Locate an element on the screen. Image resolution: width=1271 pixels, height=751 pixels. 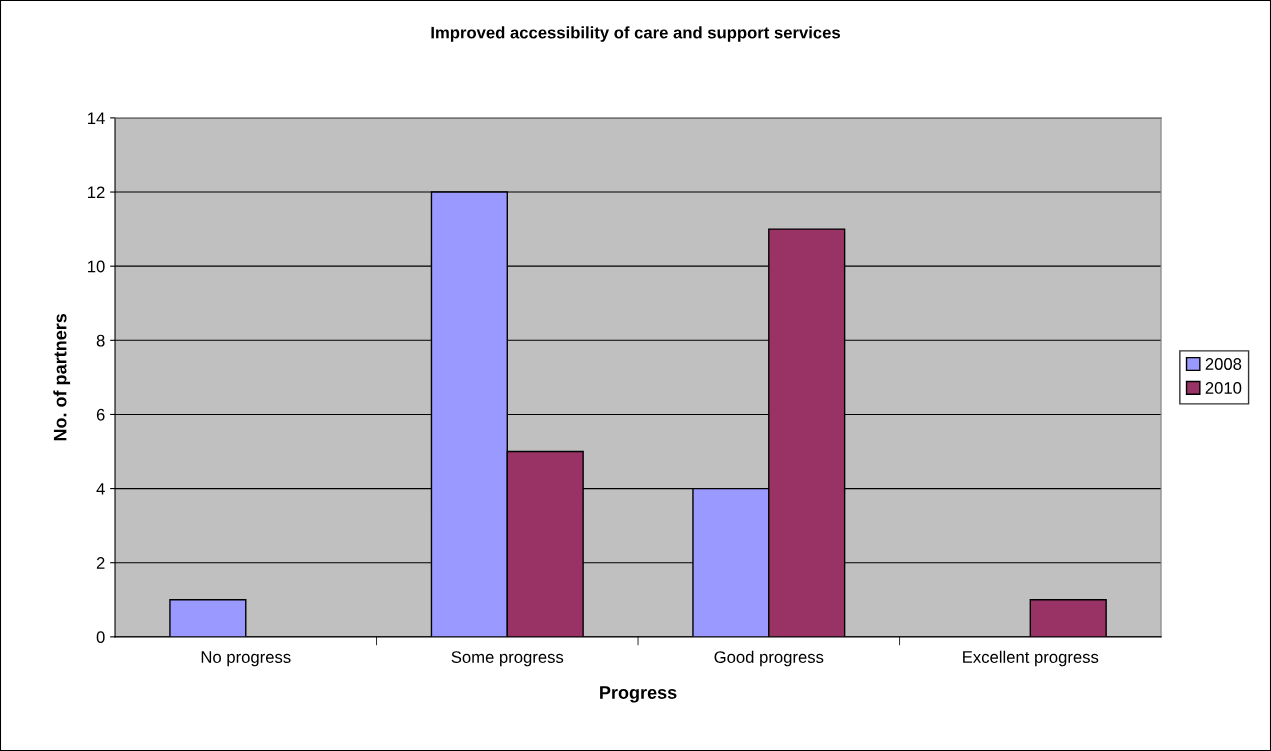
y-tick-label: 0 is located at coordinates (100, 637).